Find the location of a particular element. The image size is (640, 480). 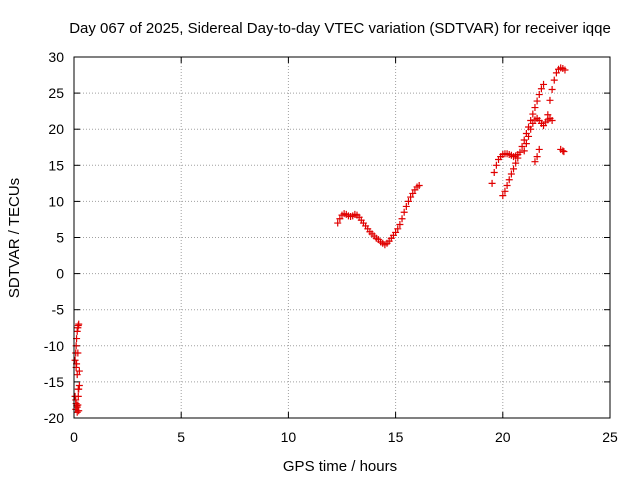

y-tick-label: 5 is located at coordinates (60, 238).